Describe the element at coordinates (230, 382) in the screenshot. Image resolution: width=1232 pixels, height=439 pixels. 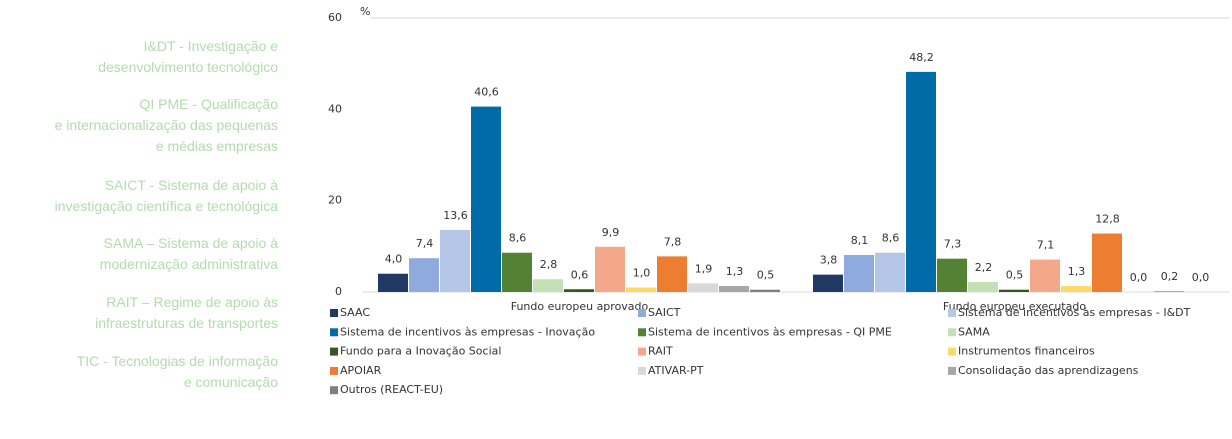
I see `sidebar-line: e comunicação` at that location.